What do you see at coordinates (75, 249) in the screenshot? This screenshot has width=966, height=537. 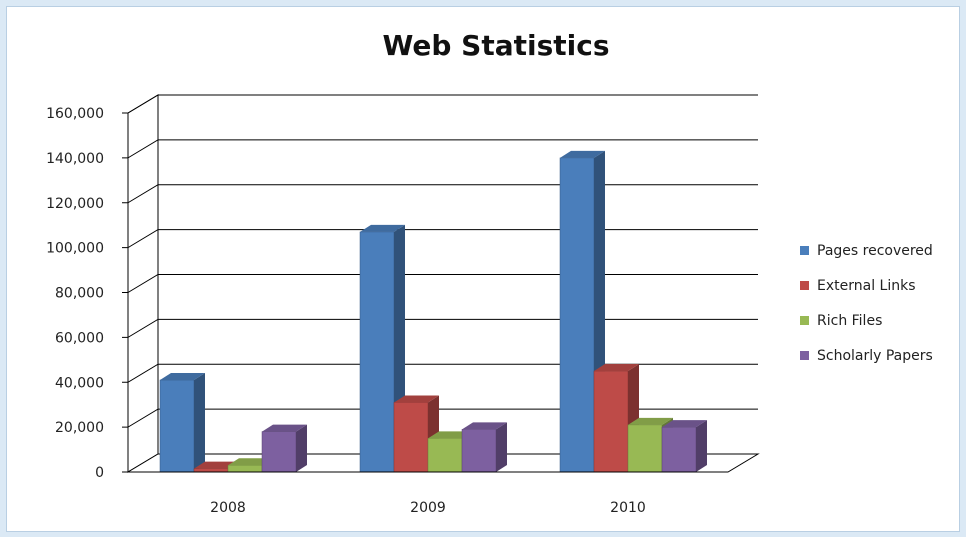 I see `y-tick-label: 100,000` at bounding box center [75, 249].